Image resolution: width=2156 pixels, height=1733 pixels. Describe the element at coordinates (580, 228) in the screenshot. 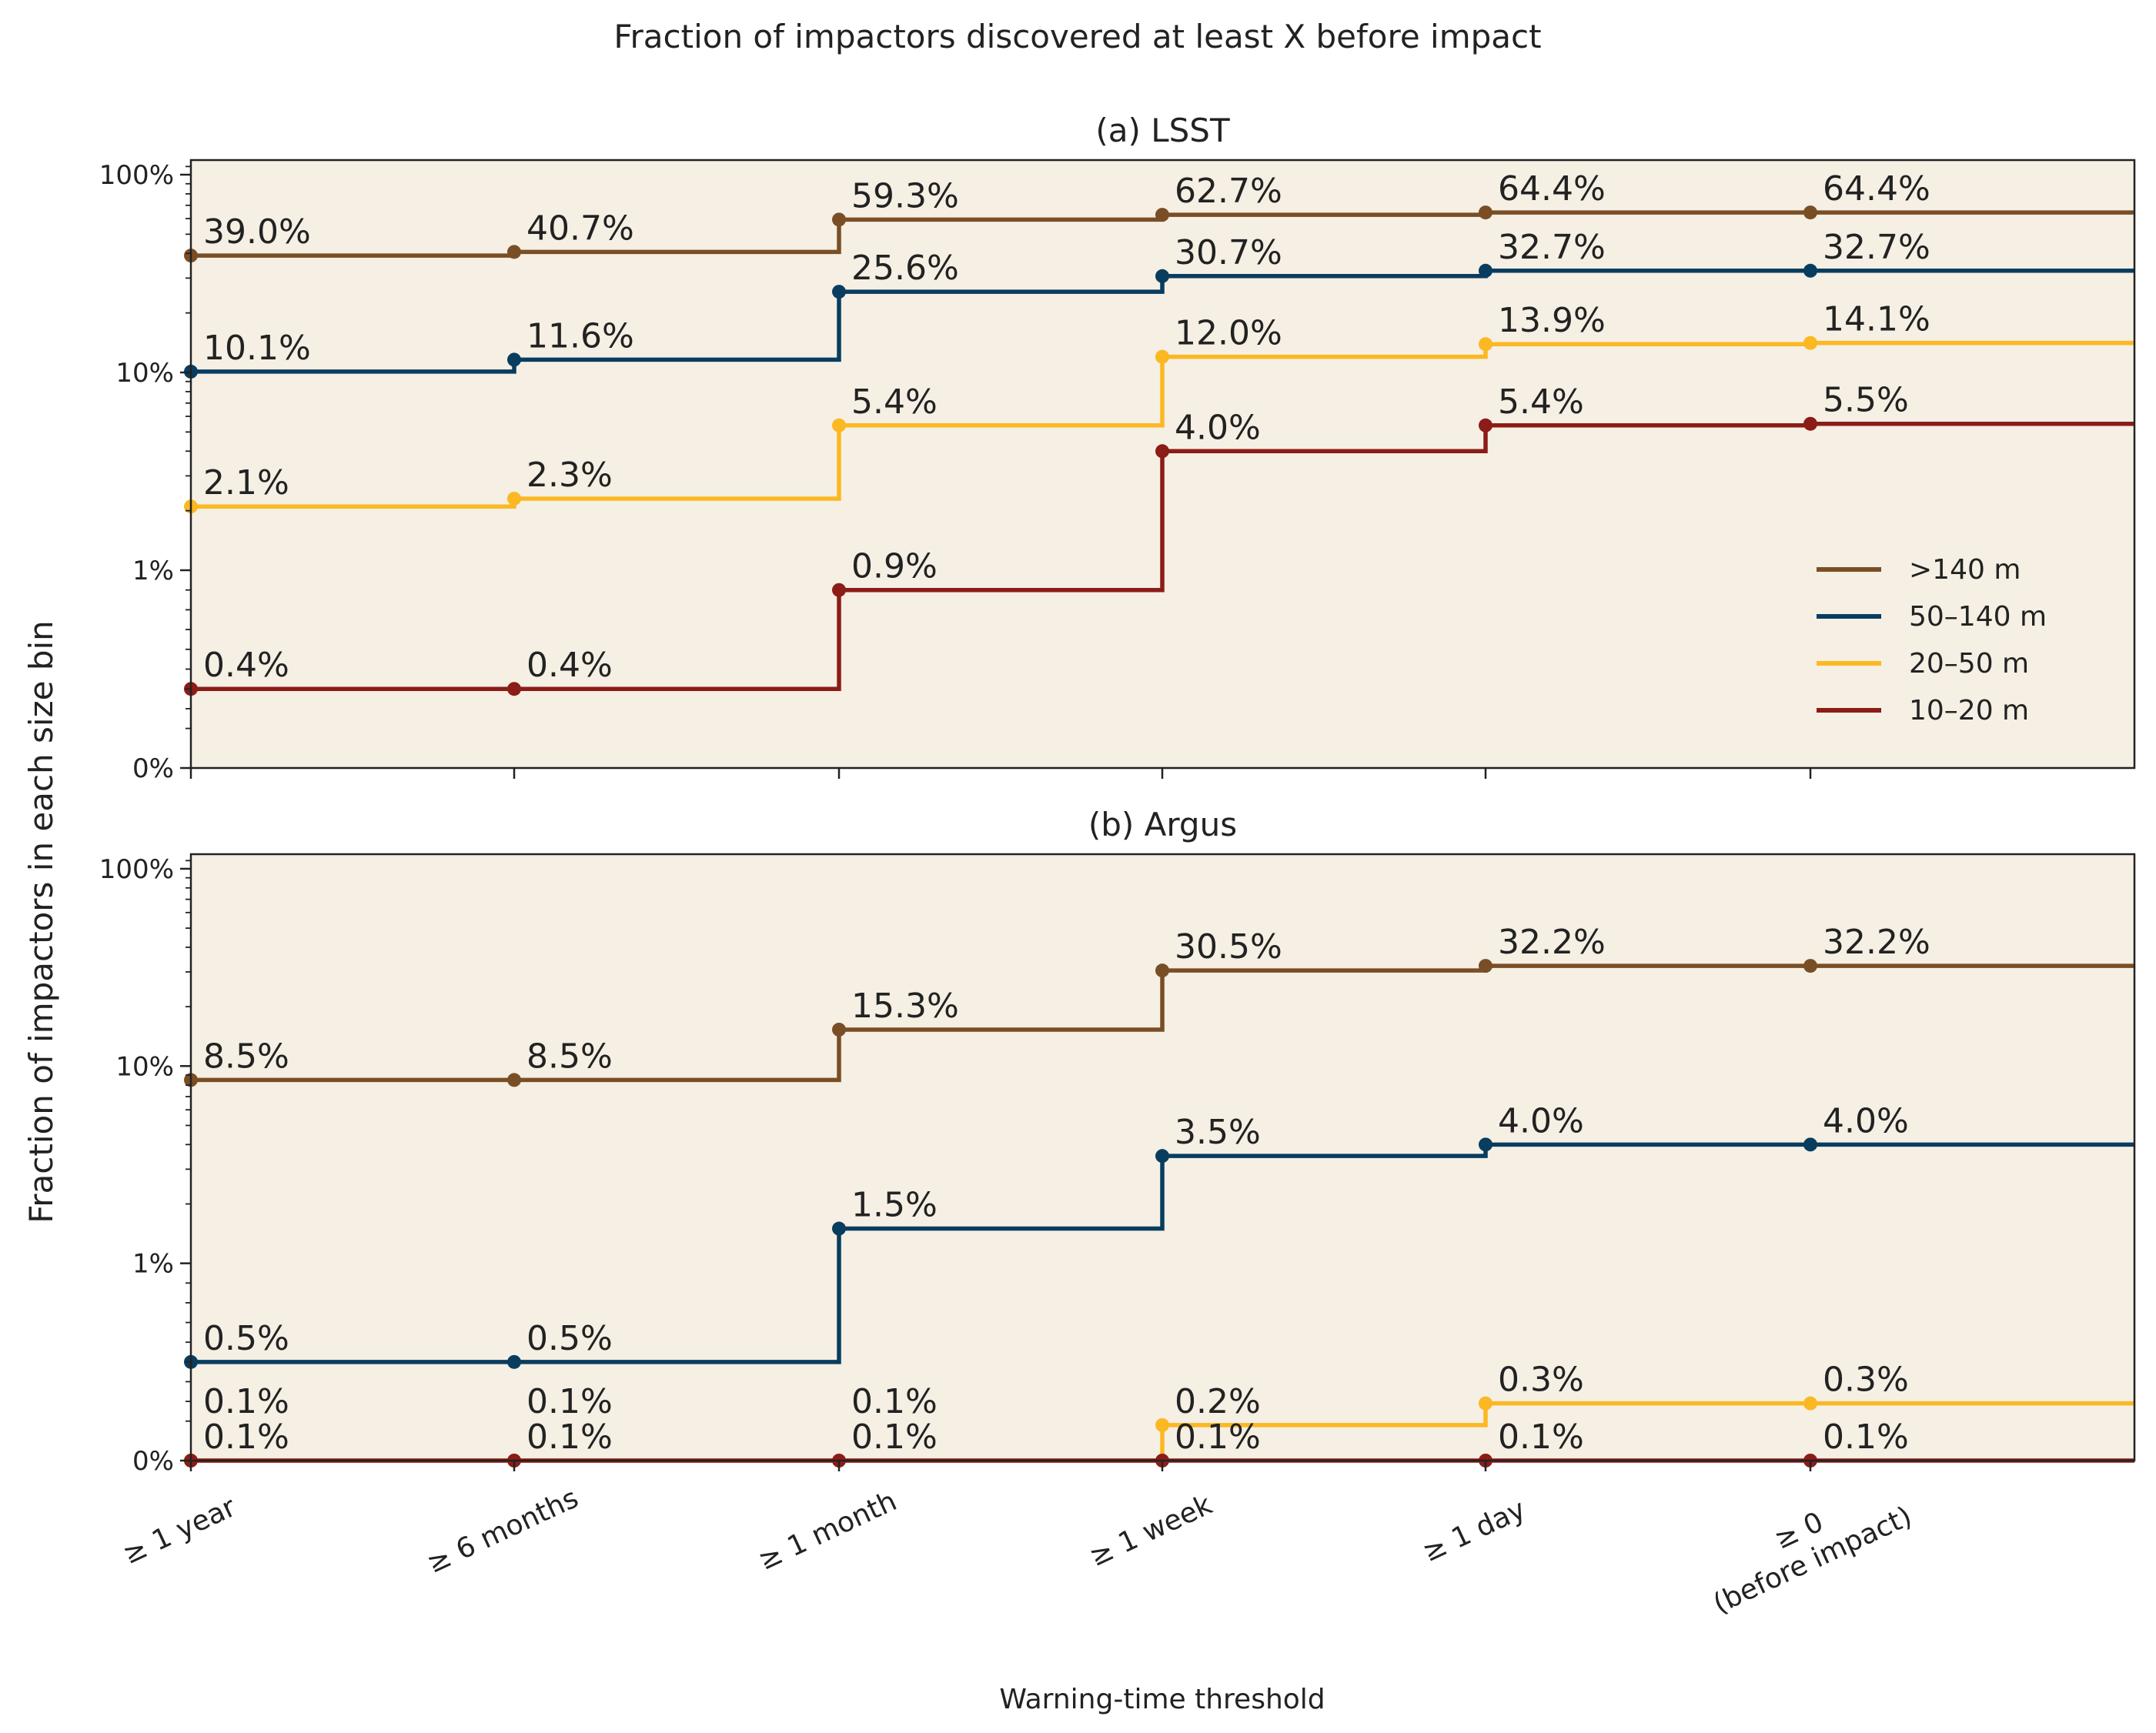

I see `data-label: 40.7%` at that location.